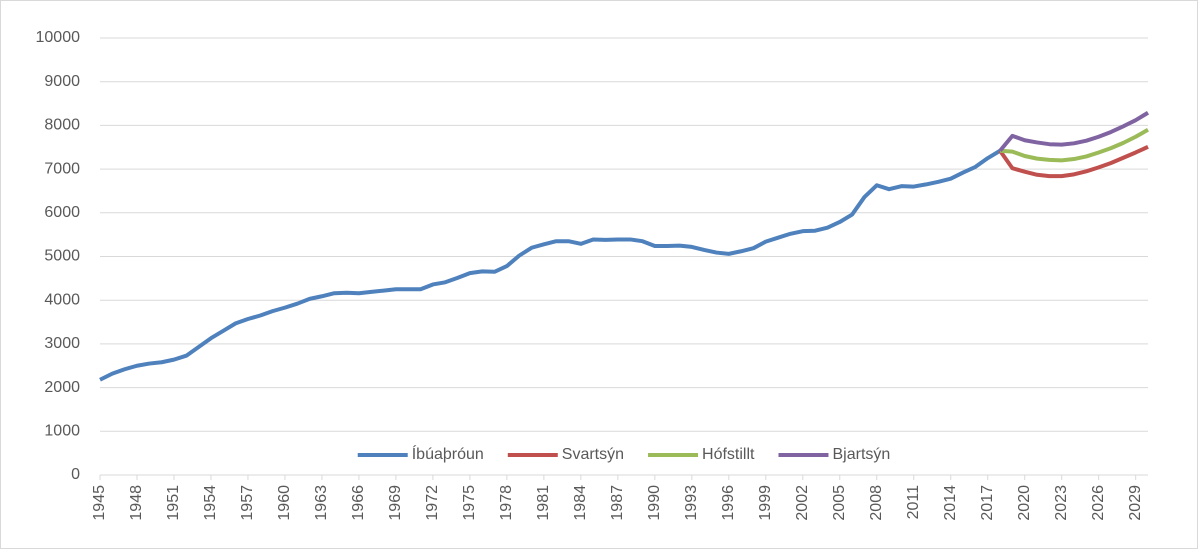 This screenshot has height=549, width=1198. What do you see at coordinates (617, 503) in the screenshot?
I see `x-tick-label: 1987` at bounding box center [617, 503].